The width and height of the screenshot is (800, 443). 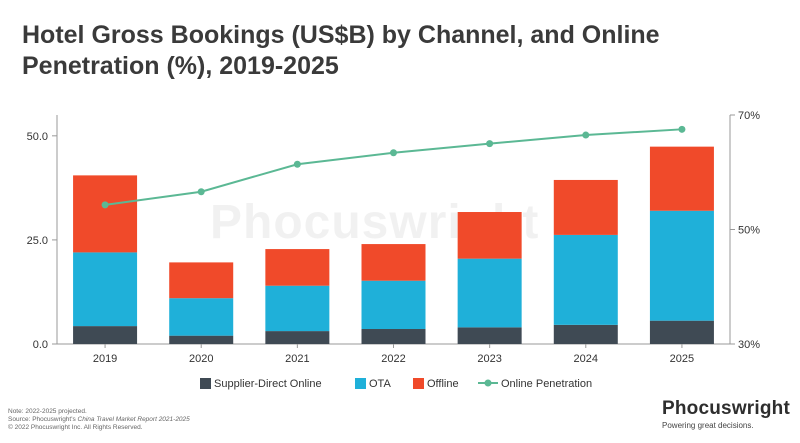 I want to click on x-tick-label: 2024, so click(x=586, y=359).